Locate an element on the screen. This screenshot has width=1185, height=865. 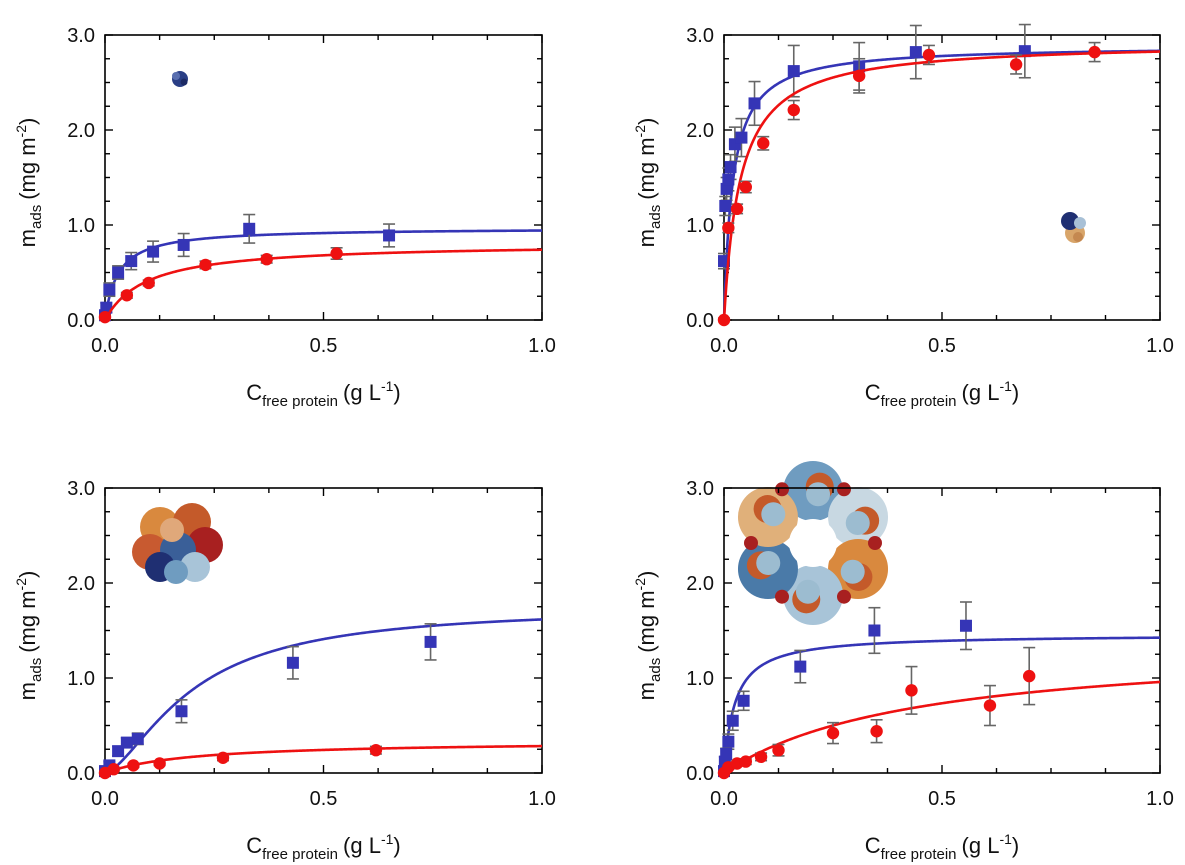
ring-assembly-protein-icon is located at coordinates (813, 543).